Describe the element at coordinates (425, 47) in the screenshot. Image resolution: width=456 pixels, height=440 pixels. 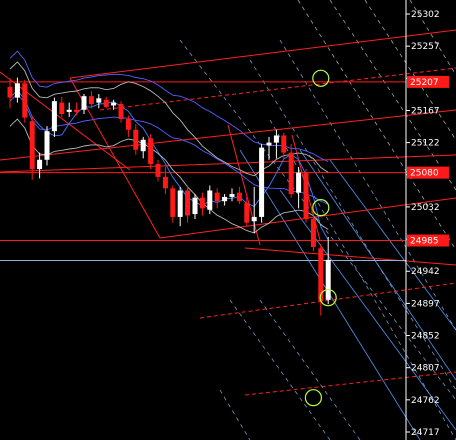
I see `price-tick-label: 25257` at that location.